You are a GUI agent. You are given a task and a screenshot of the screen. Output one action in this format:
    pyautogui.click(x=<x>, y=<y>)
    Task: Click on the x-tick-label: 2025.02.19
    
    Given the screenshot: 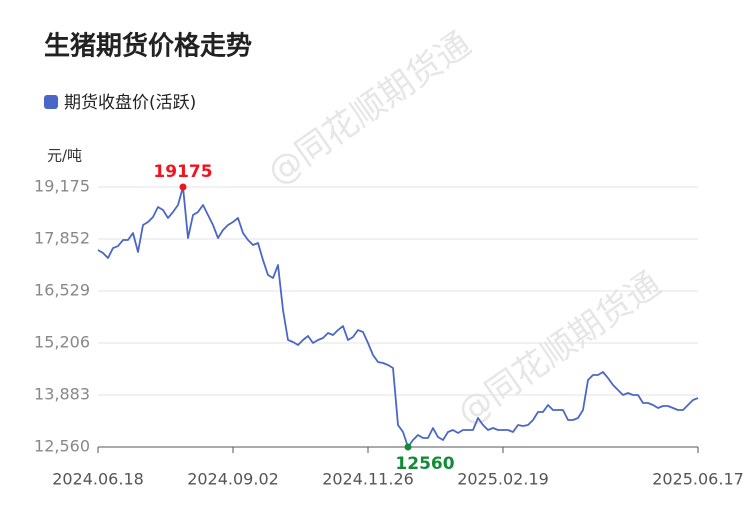 What is the action you would take?
    pyautogui.click(x=503, y=479)
    